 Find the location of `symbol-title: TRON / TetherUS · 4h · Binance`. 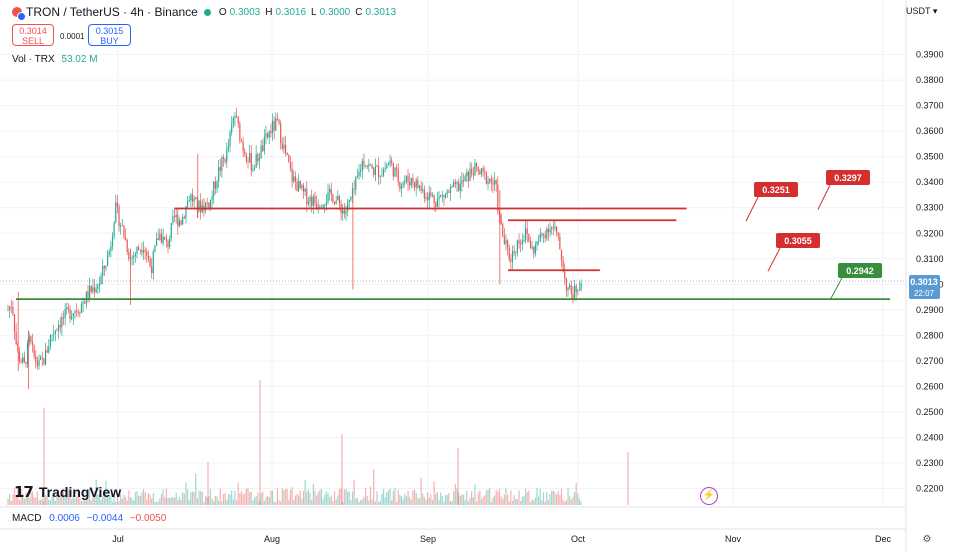

symbol-title: TRON / TetherUS · 4h · Binance is located at coordinates (112, 12).